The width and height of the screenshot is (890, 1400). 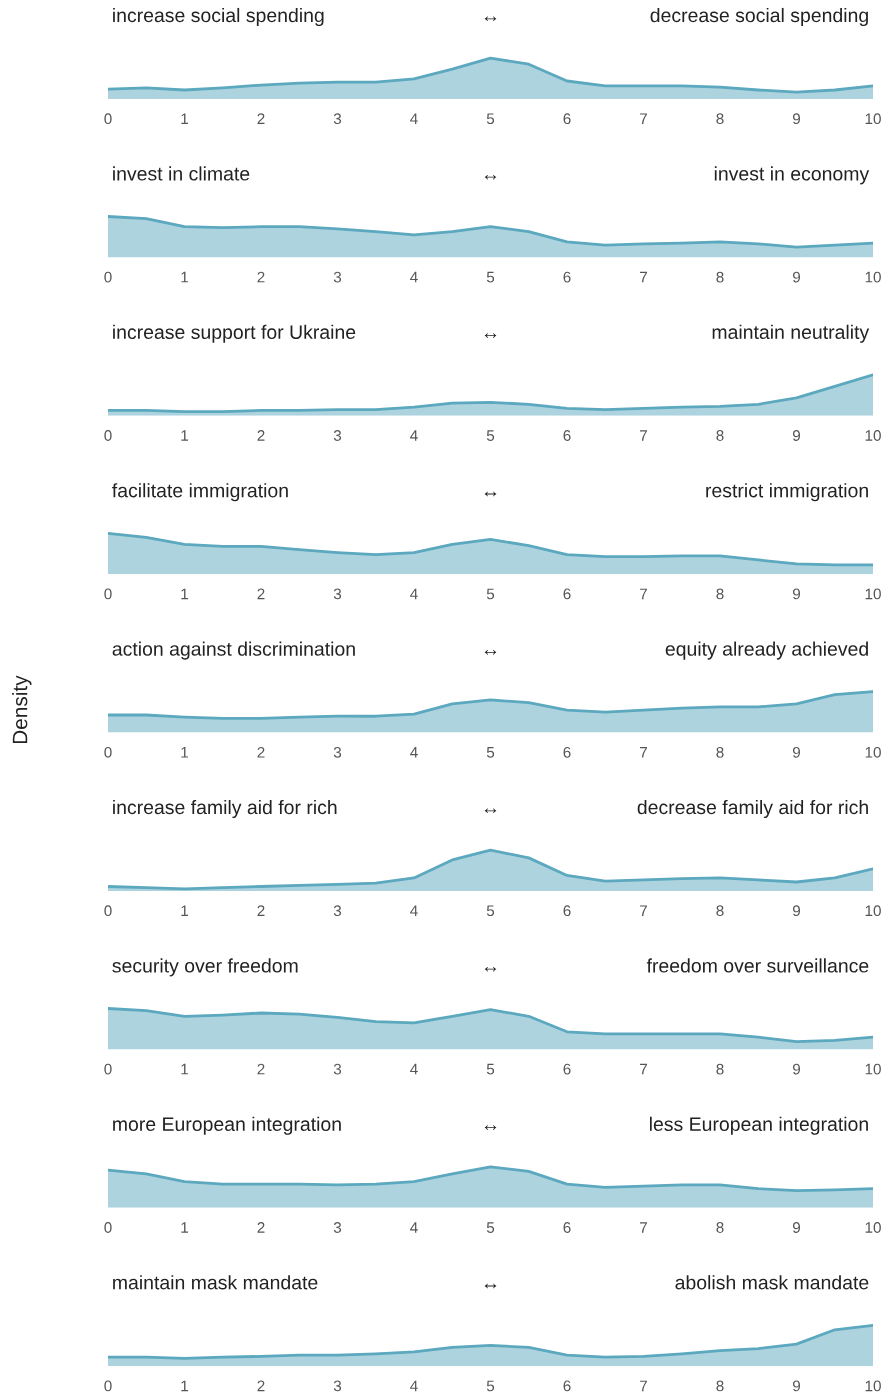 I want to click on text: increase family aid for rich, so click(x=225, y=809).